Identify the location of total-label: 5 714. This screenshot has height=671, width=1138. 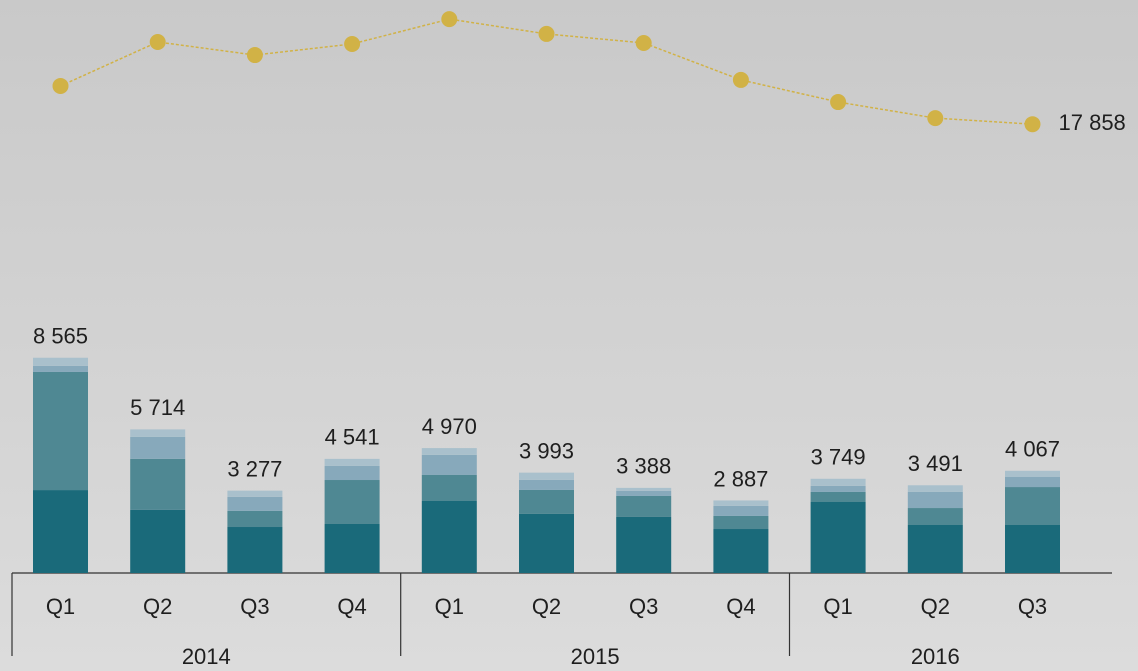
(157, 407).